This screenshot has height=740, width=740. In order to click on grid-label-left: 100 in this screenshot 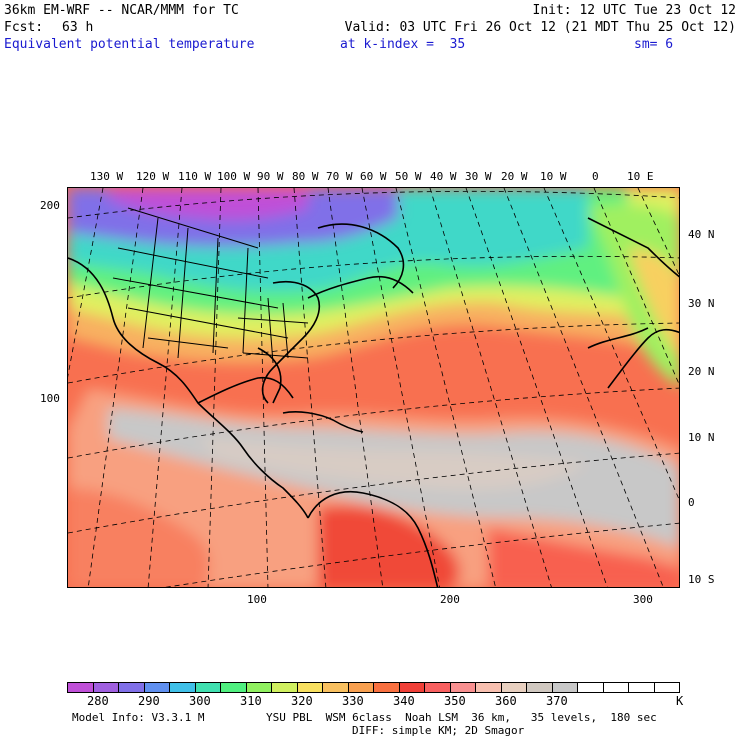, I will do `click(50, 398)`.